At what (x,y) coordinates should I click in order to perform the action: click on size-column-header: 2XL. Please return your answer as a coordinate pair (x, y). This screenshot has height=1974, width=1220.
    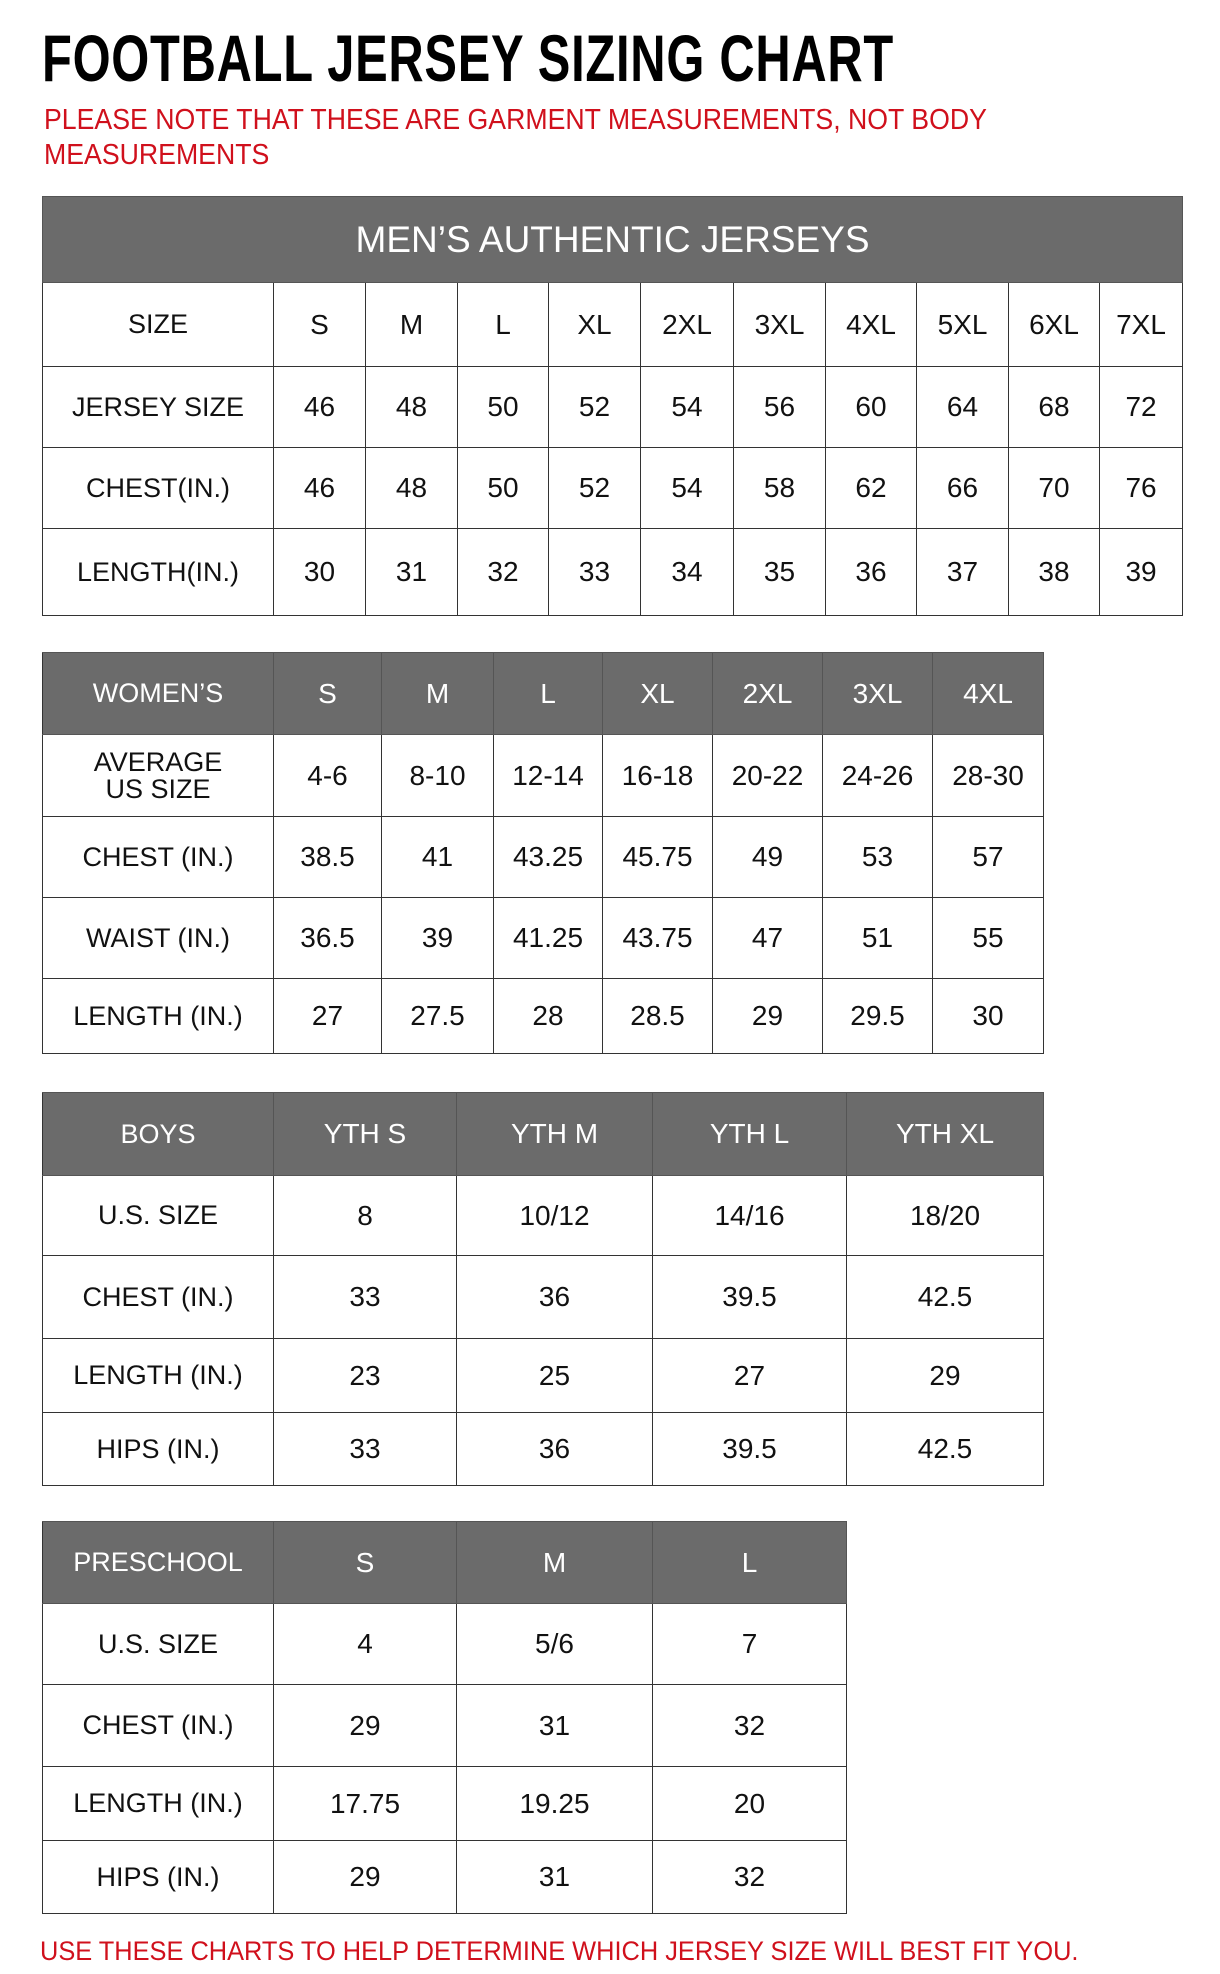
    Looking at the image, I should click on (687, 324).